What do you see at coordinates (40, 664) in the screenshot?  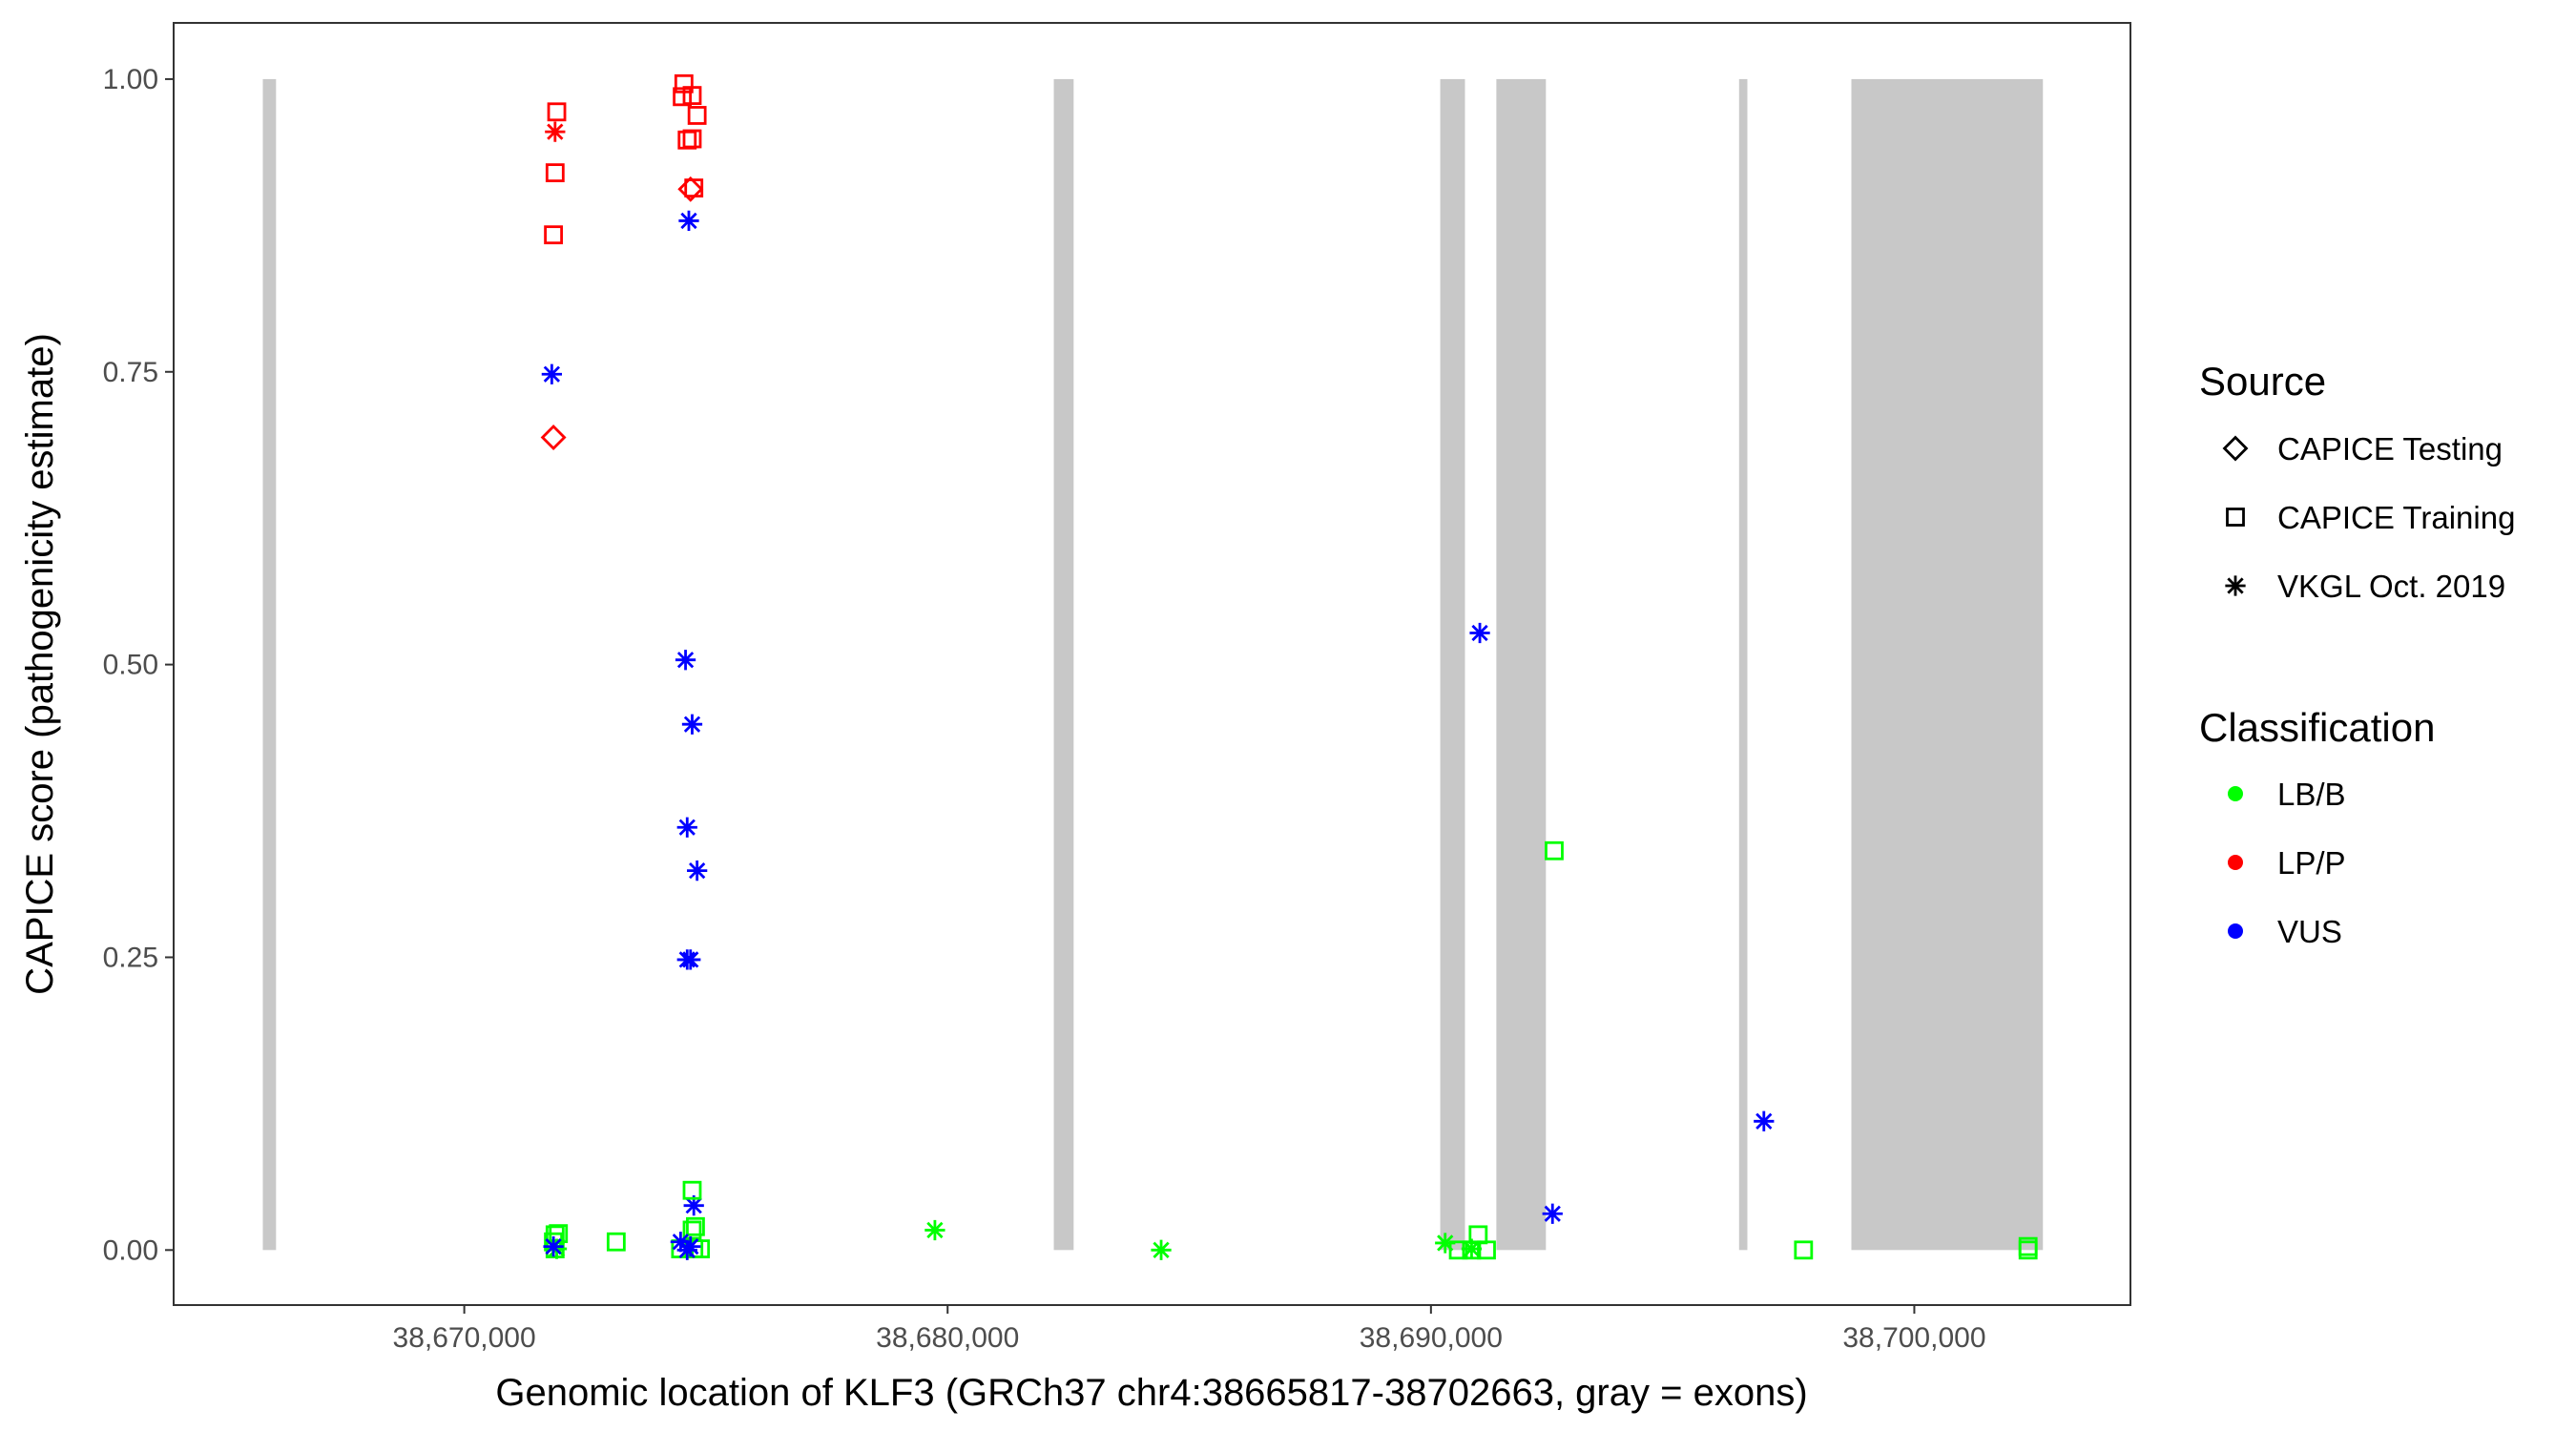 I see `y-axis-title: CAPICE score (pathogenicity estimate)` at bounding box center [40, 664].